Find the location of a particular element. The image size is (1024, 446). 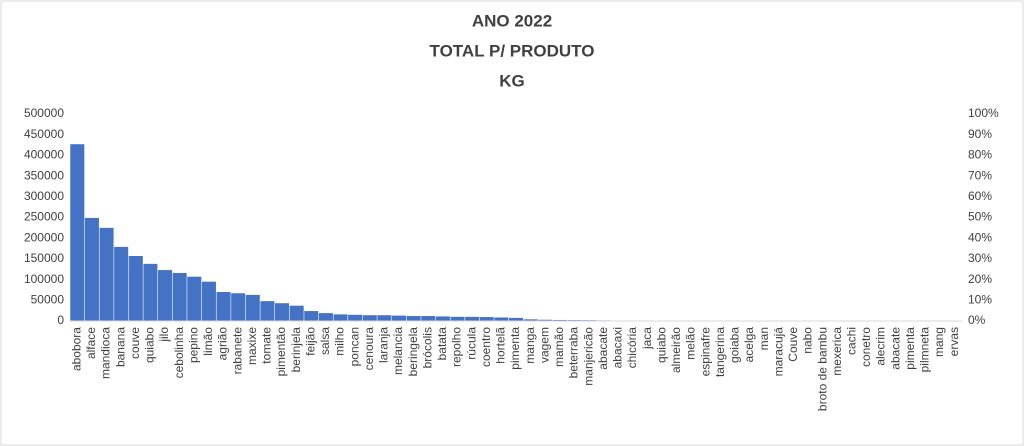

x-tick-label: almeirão is located at coordinates (676, 350).